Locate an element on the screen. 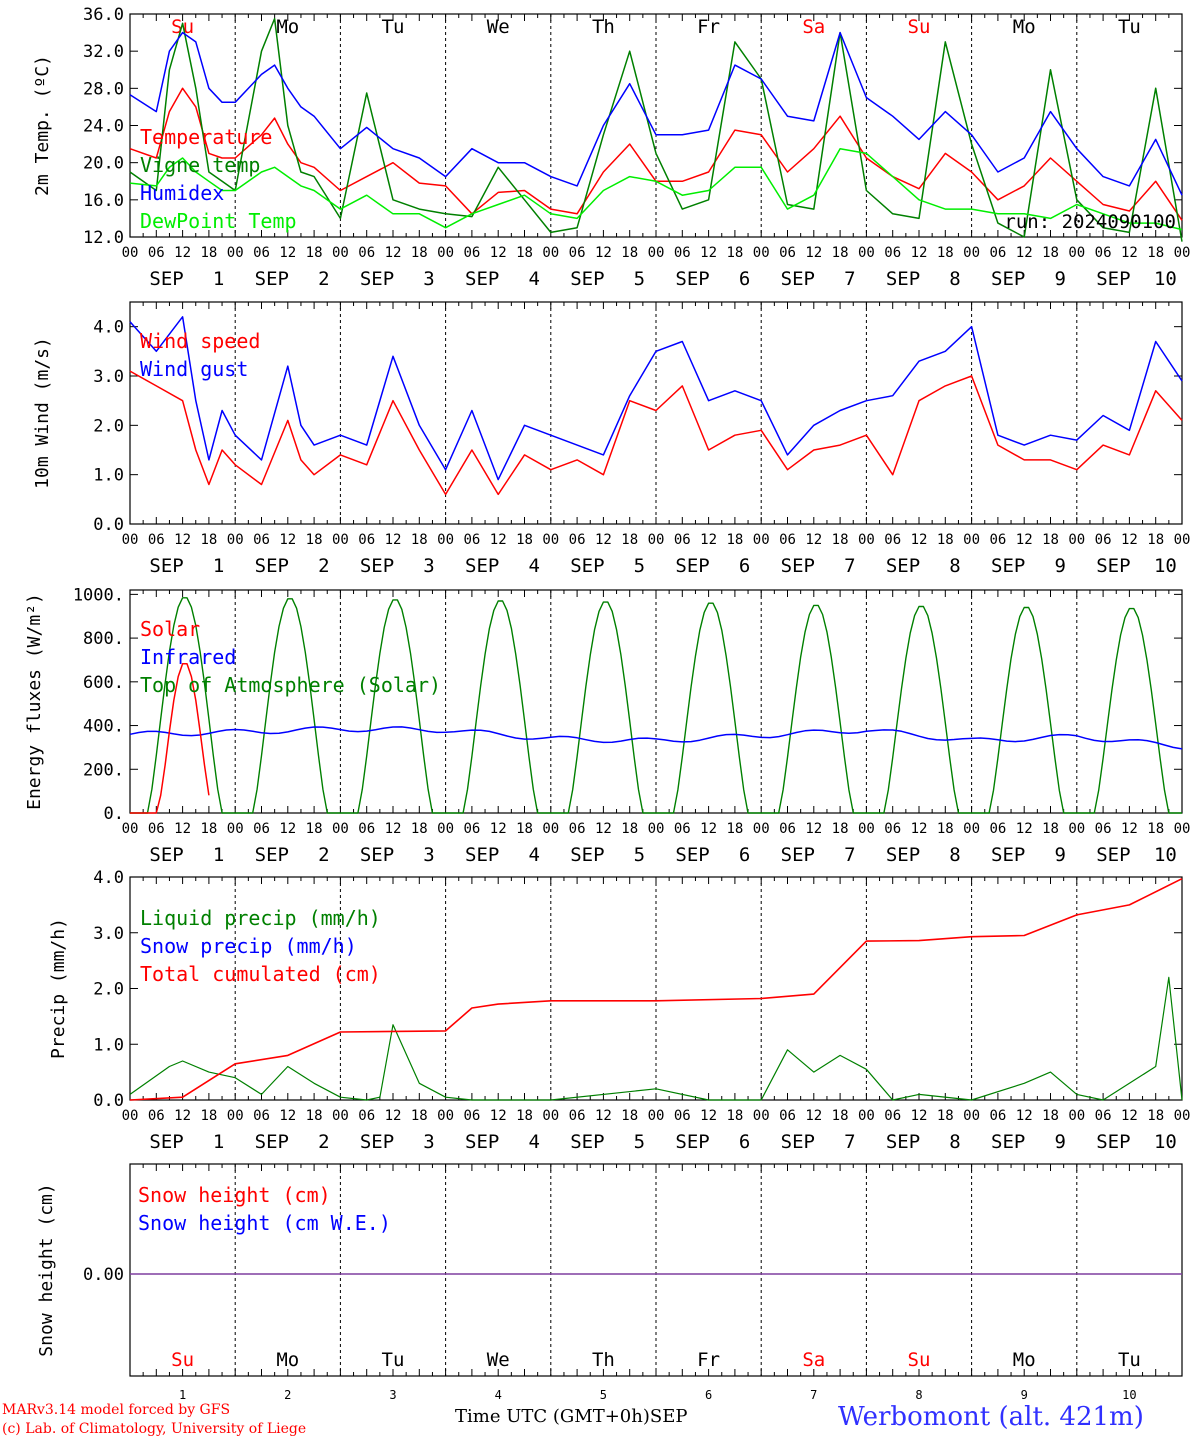 Image resolution: width=1194 pixels, height=1440 pixels. wind-date-day: 9 is located at coordinates (1059, 566).